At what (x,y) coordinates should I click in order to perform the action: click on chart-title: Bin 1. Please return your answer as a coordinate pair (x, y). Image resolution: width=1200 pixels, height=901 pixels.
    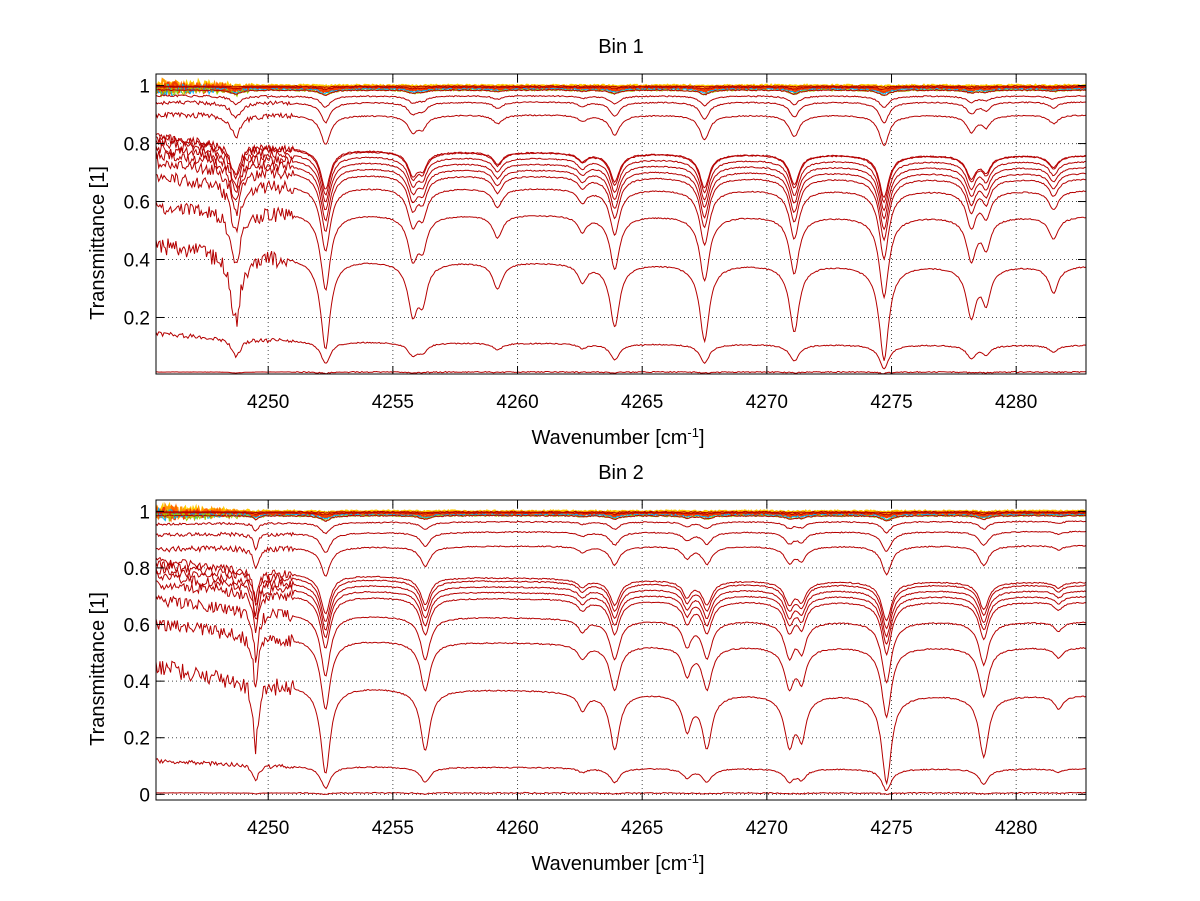
    Looking at the image, I should click on (621, 47).